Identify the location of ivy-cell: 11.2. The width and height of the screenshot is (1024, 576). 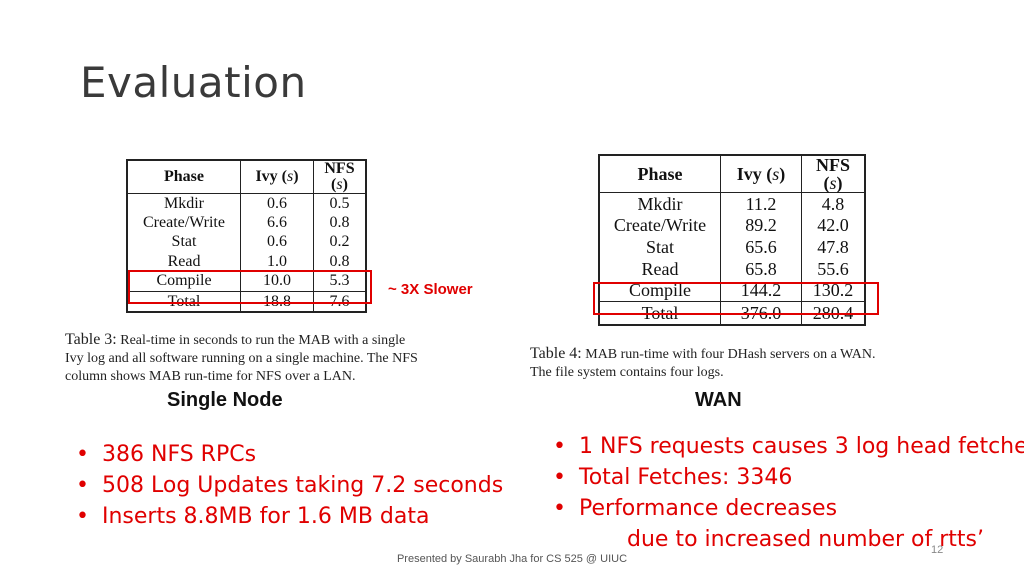
(761, 203).